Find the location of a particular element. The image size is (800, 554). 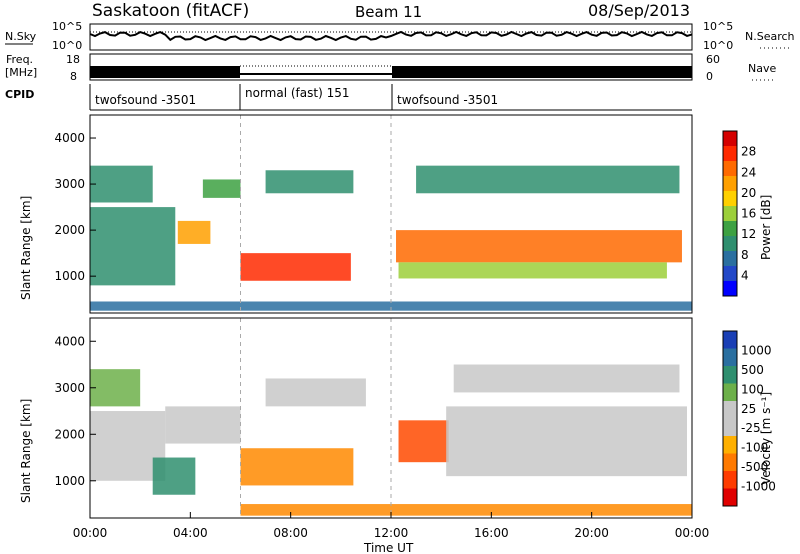

power-ytick-label-2: 3000 is located at coordinates (69, 184).